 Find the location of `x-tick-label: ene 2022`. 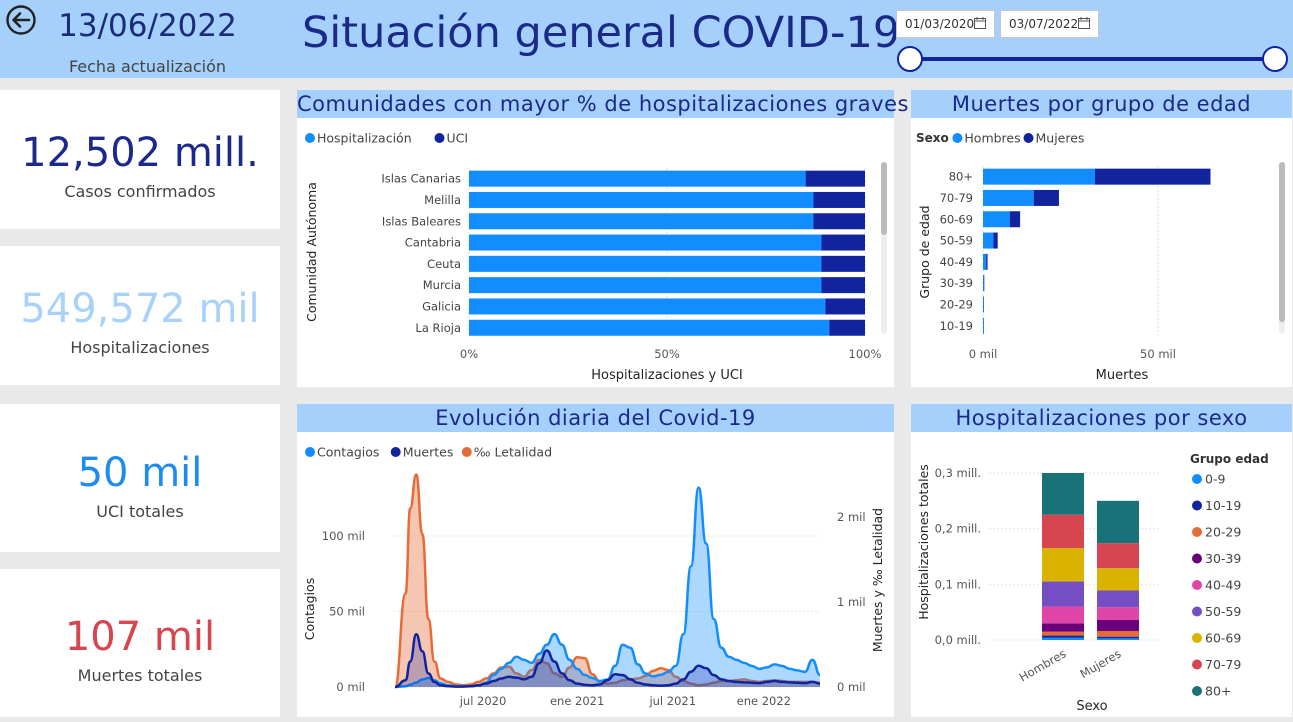

x-tick-label: ene 2022 is located at coordinates (764, 701).